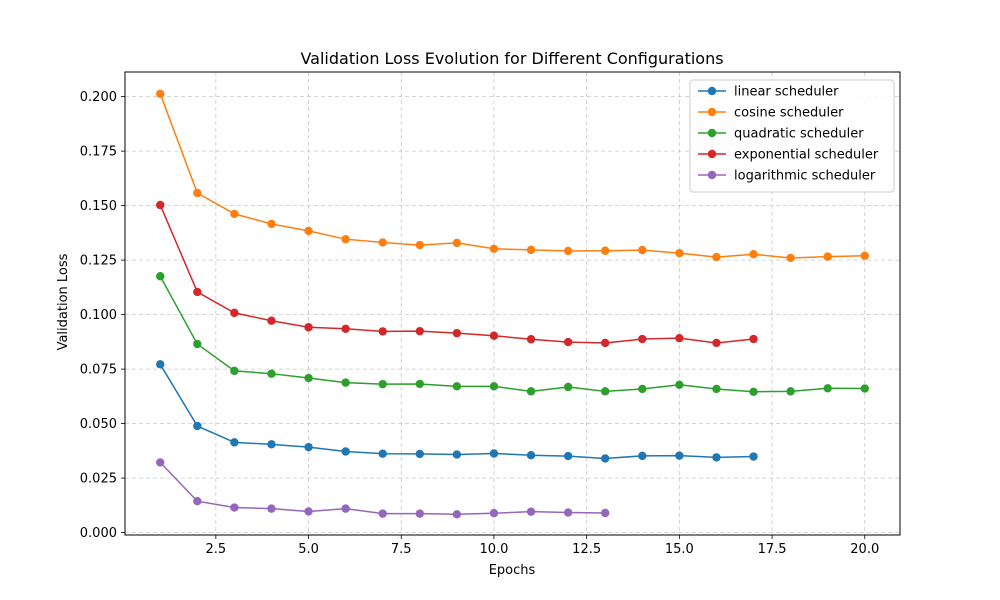 The height and width of the screenshot is (600, 1000). Describe the element at coordinates (216, 549) in the screenshot. I see `x-tick-label: 2.5` at that location.